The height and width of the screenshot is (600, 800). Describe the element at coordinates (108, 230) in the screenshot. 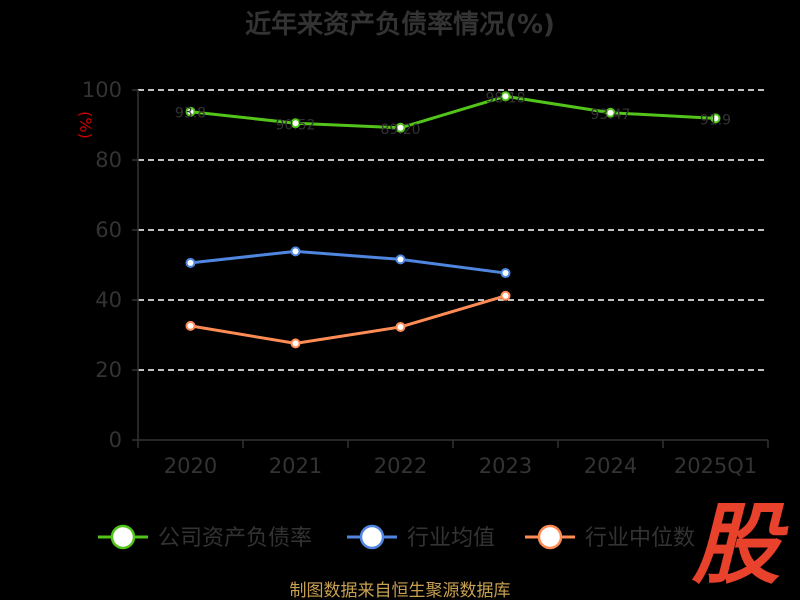

I see `y-tick-label: 60` at that location.